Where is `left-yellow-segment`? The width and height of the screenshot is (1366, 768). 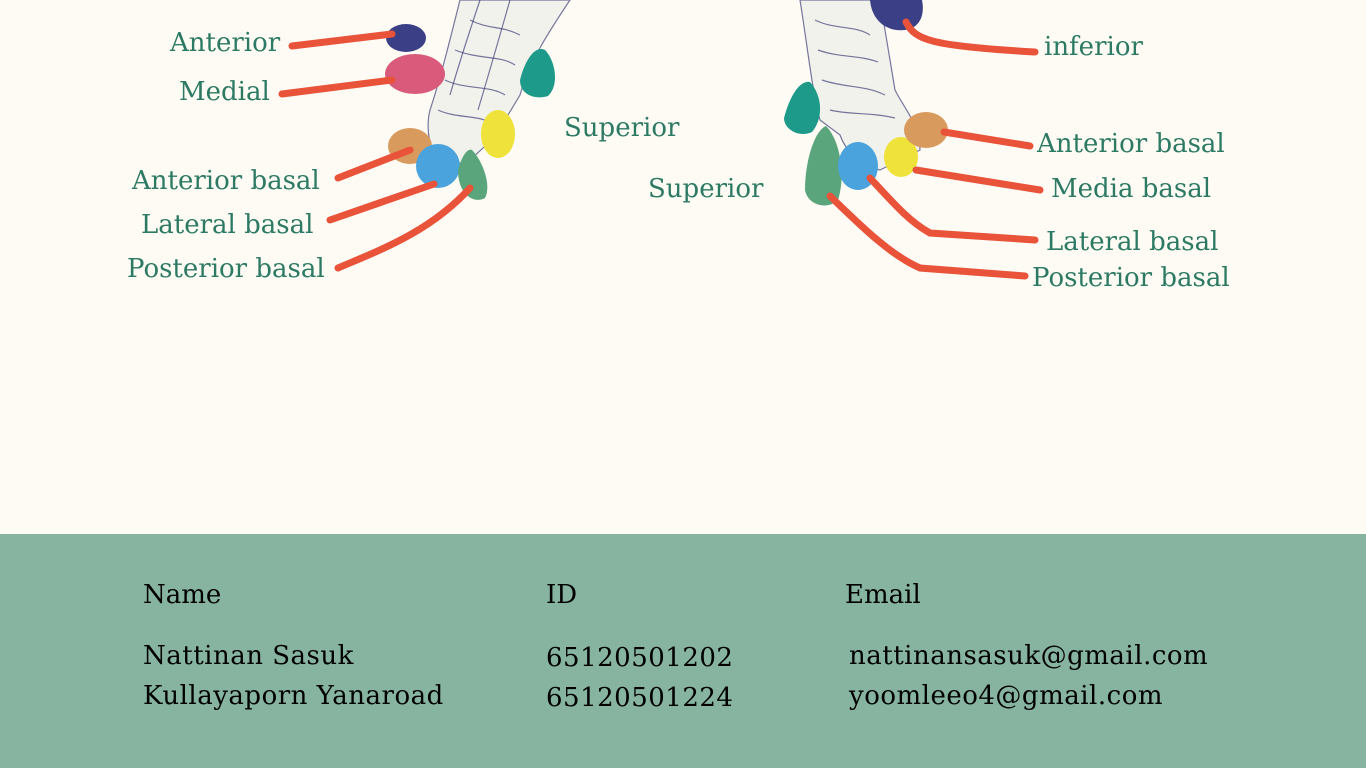 left-yellow-segment is located at coordinates (498, 134).